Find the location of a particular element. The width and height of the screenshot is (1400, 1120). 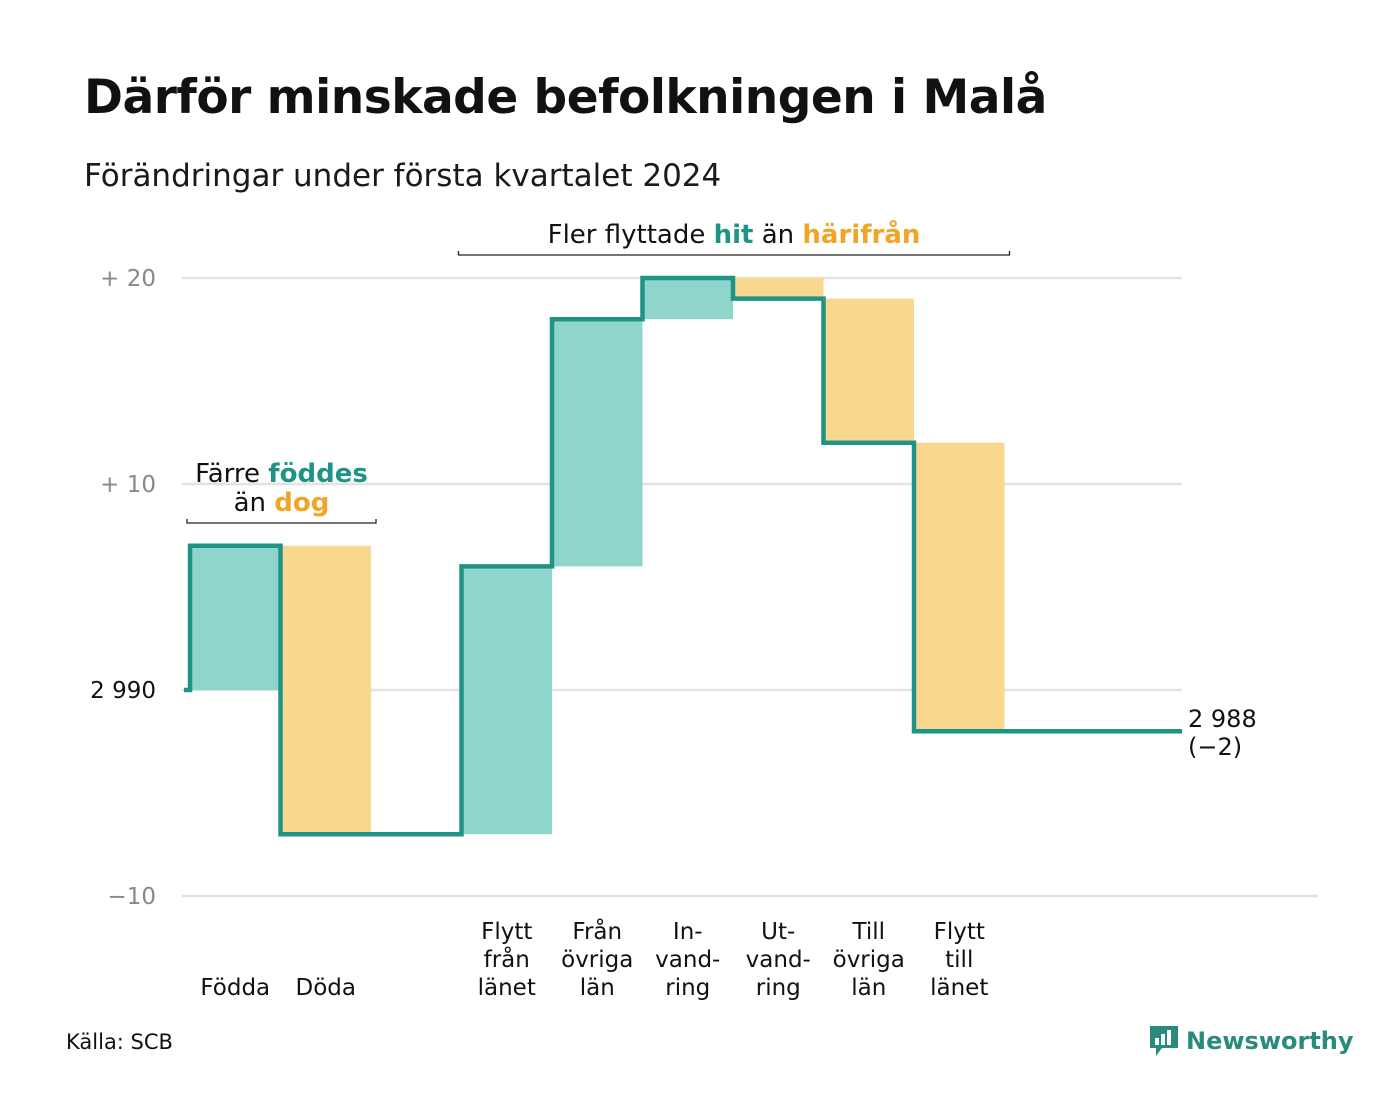

brand-name: Newsworthy is located at coordinates (1270, 1041).